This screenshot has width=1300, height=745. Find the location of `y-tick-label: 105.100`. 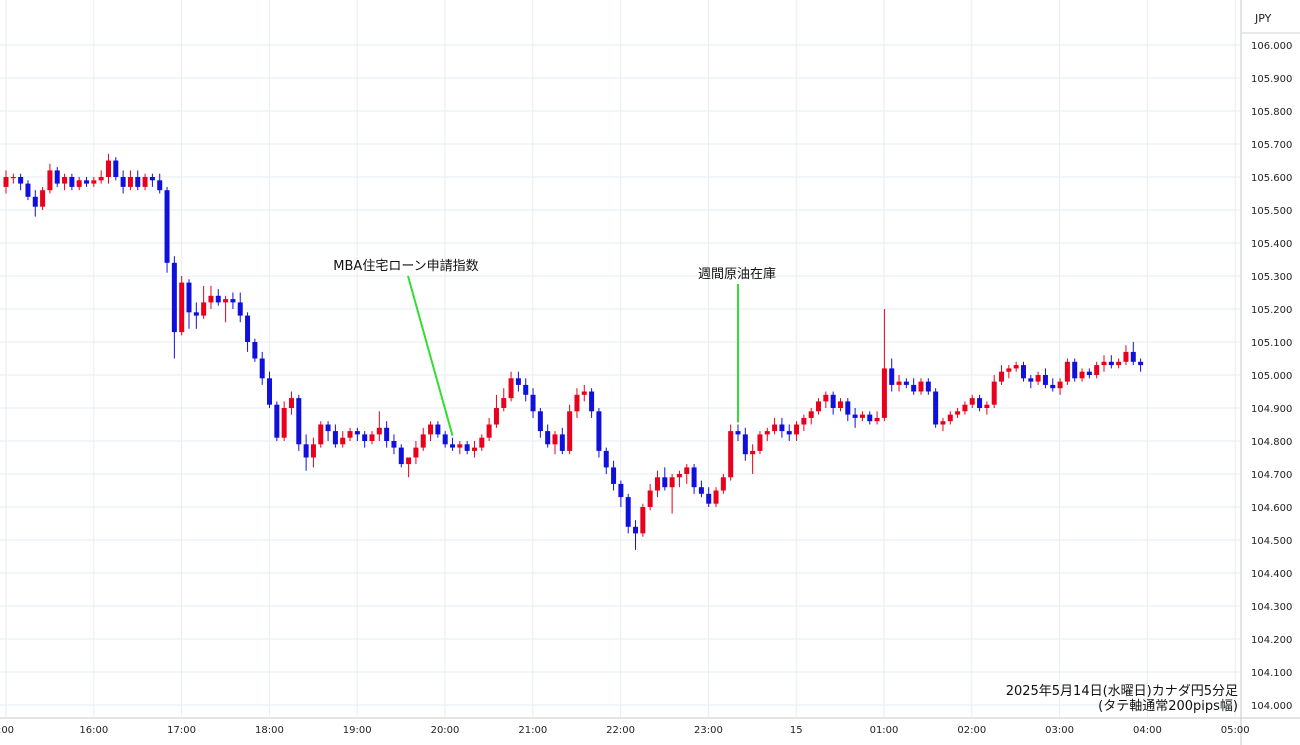

y-tick-label: 105.100 is located at coordinates (1271, 343).